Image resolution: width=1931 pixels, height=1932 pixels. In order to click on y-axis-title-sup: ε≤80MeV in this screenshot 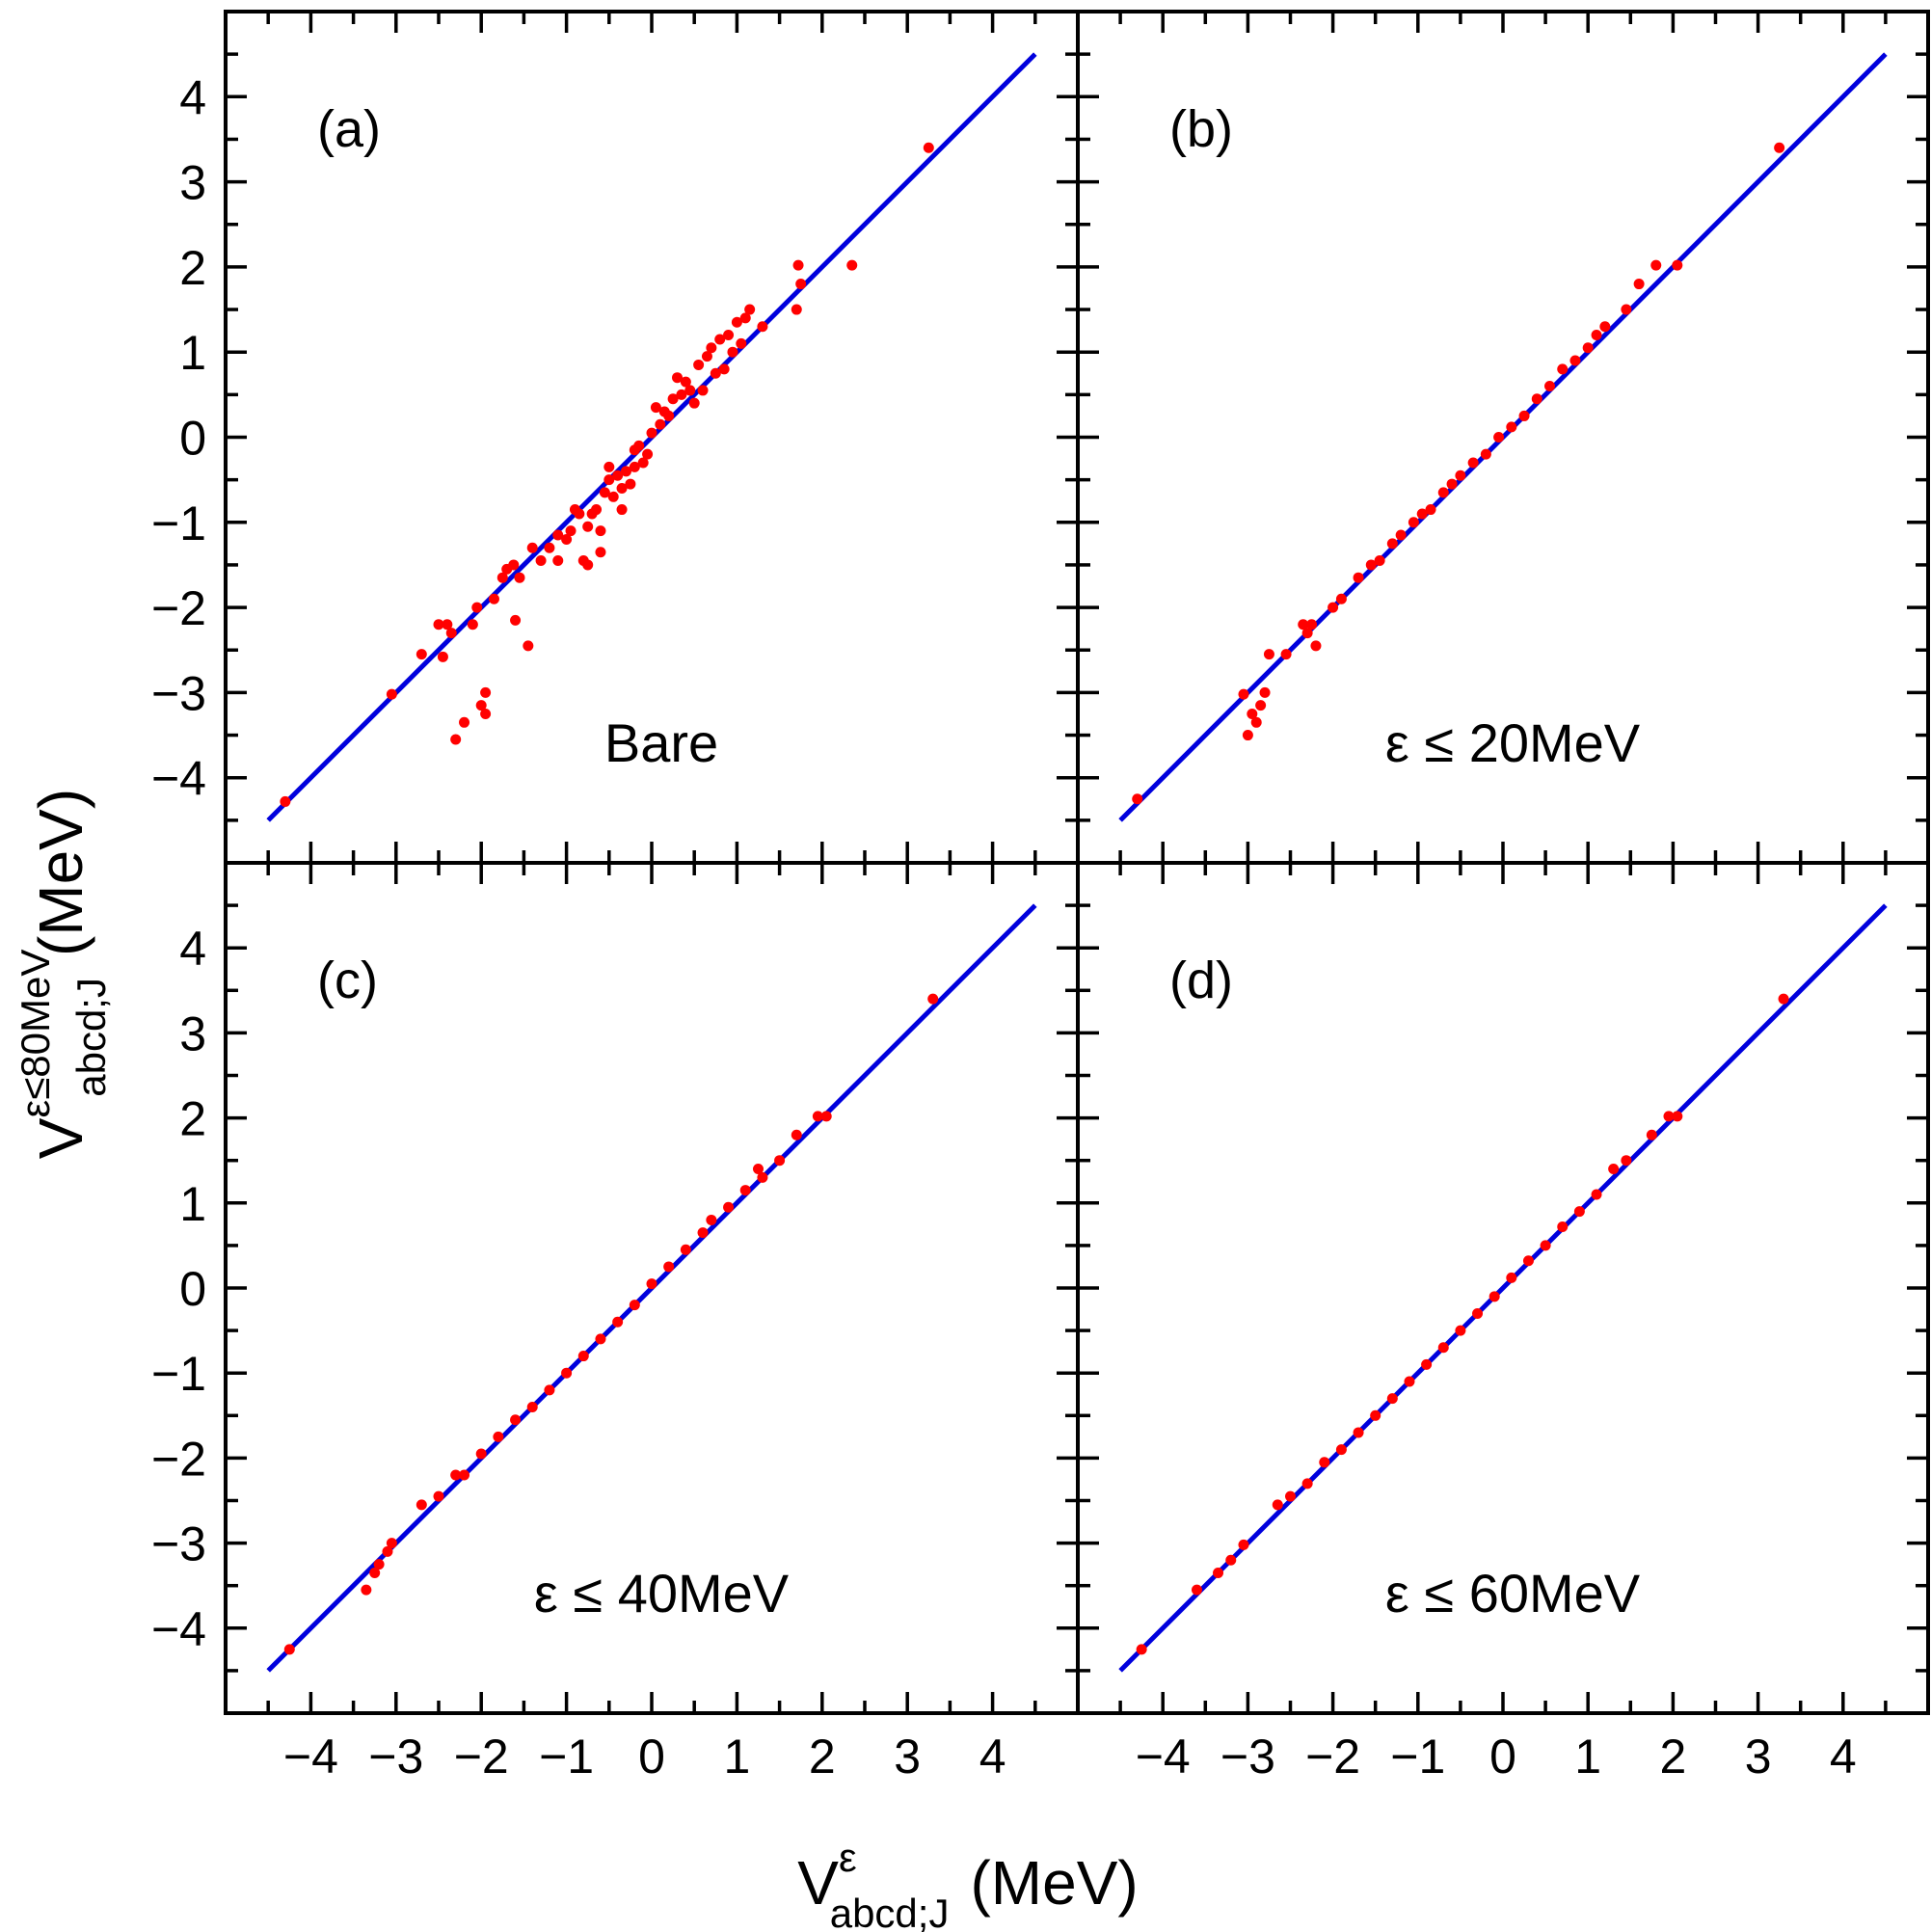, I will do `click(35, 1034)`.